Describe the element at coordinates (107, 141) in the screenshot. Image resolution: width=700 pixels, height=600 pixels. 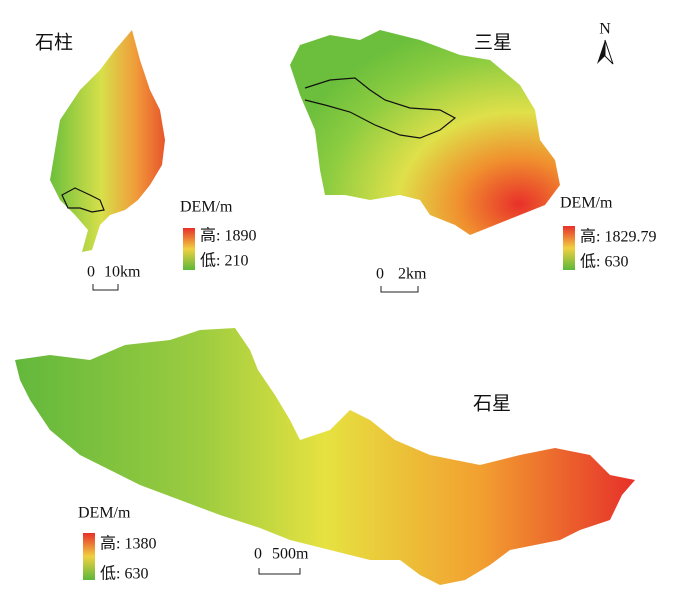
I see `region-shizhu` at that location.